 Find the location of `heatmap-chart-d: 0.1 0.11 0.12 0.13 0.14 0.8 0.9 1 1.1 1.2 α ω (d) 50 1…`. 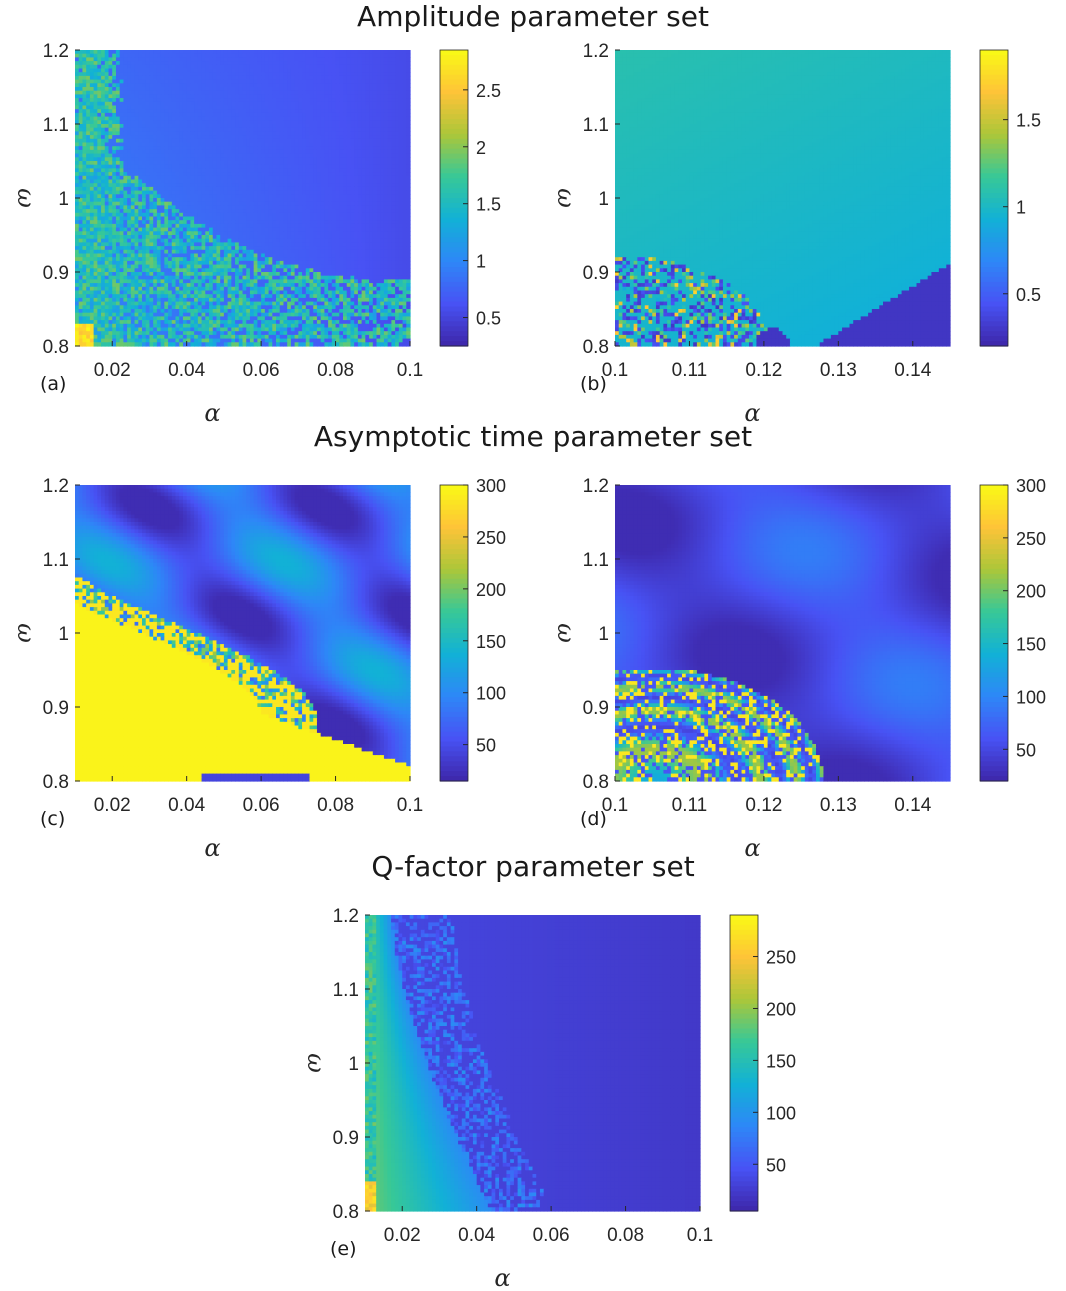

heatmap-chart-d: 0.1 0.11 0.12 0.13 0.14 0.8 0.9 1 1.1 1.2 α ω (d) 50 1… is located at coordinates (799, 669).